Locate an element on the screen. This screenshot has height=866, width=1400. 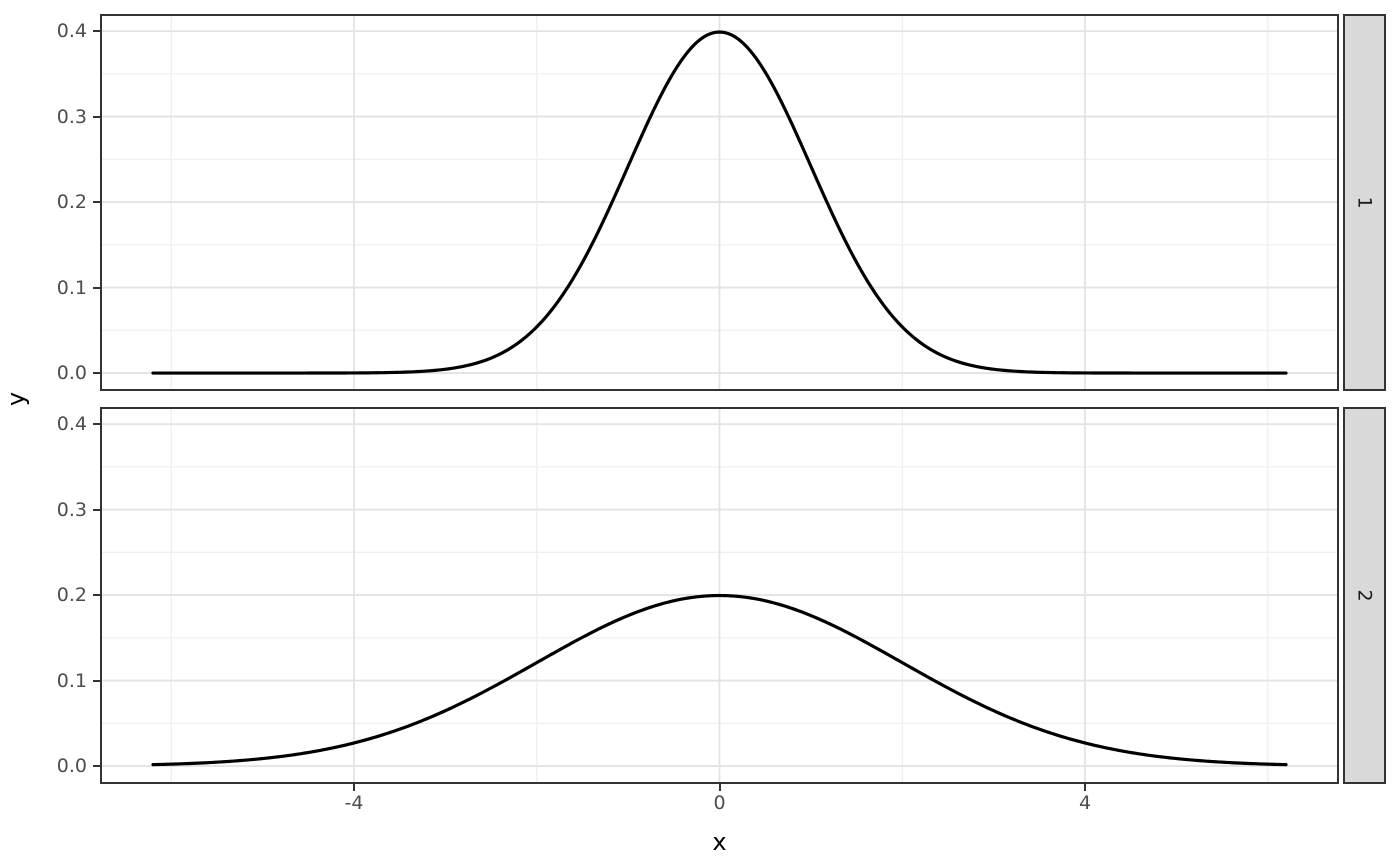
facet-2-strip: 2 is located at coordinates (1364, 595).